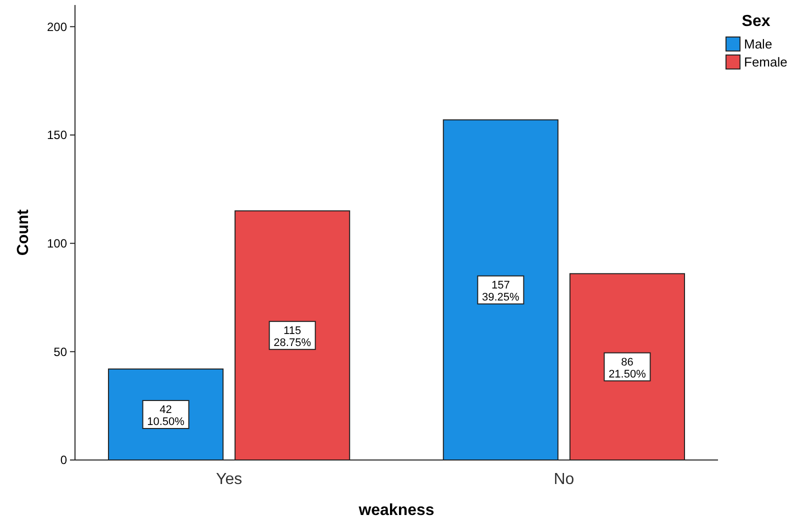 Image resolution: width=791 pixels, height=529 pixels. I want to click on x-tick-label: No, so click(564, 479).